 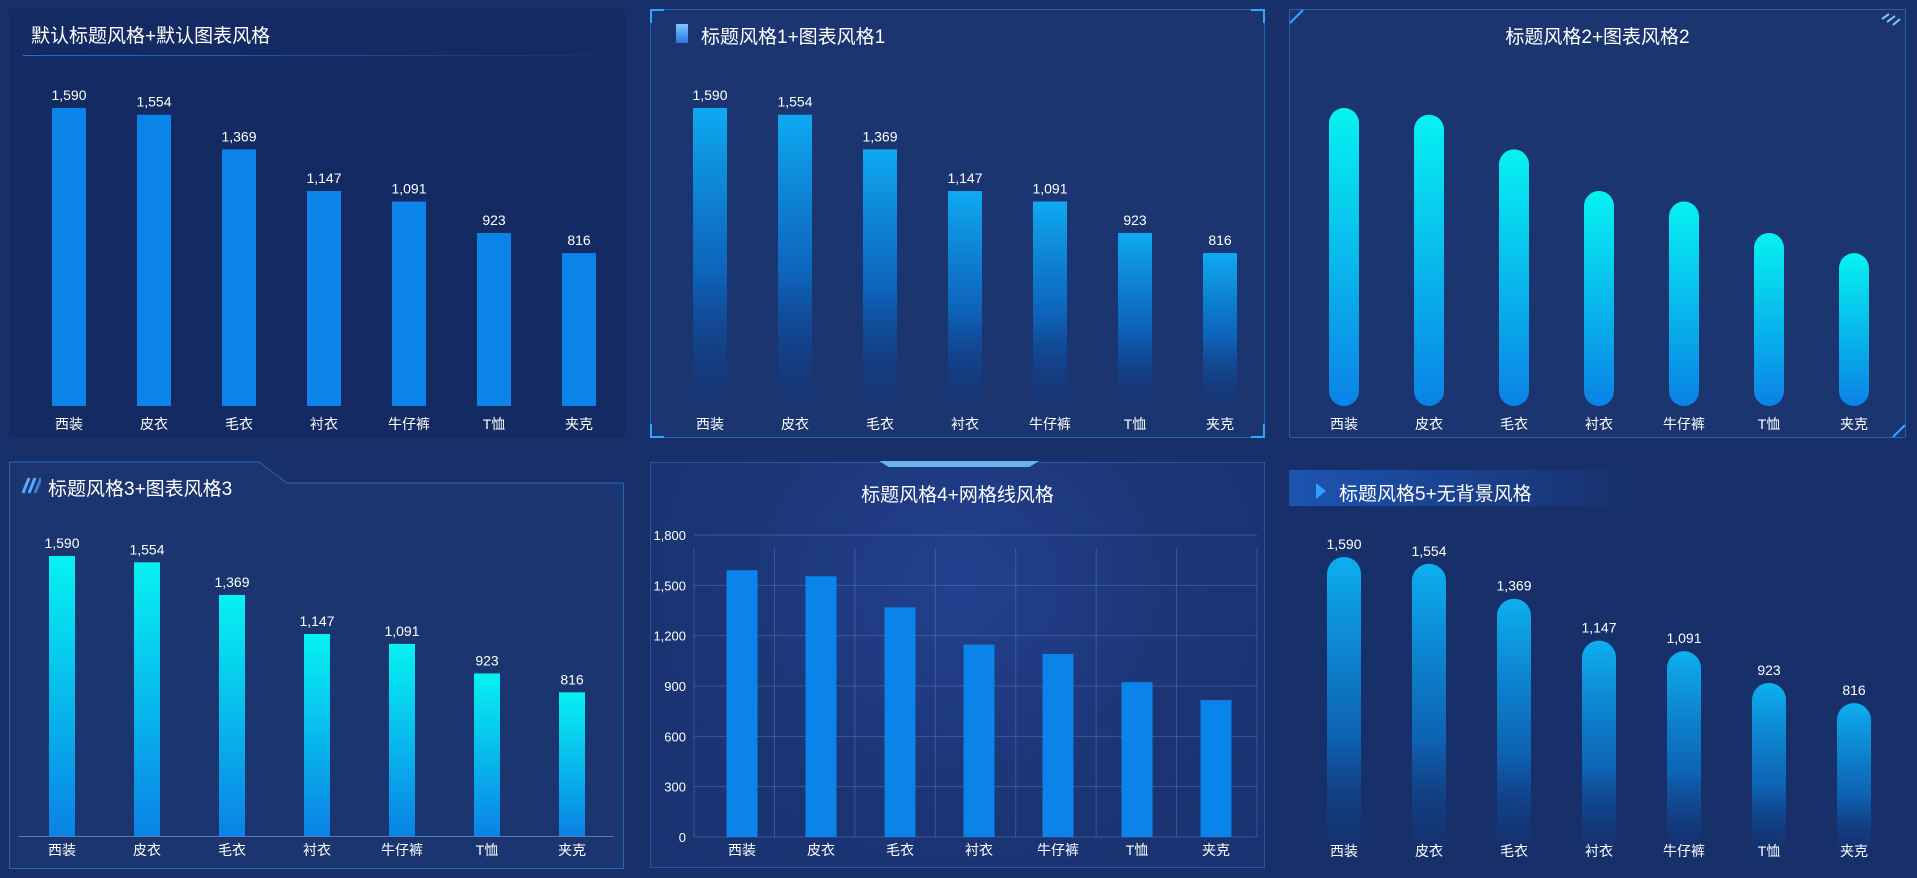 I want to click on panel-title: 标题风格5+无背景风格, so click(x=1435, y=494).